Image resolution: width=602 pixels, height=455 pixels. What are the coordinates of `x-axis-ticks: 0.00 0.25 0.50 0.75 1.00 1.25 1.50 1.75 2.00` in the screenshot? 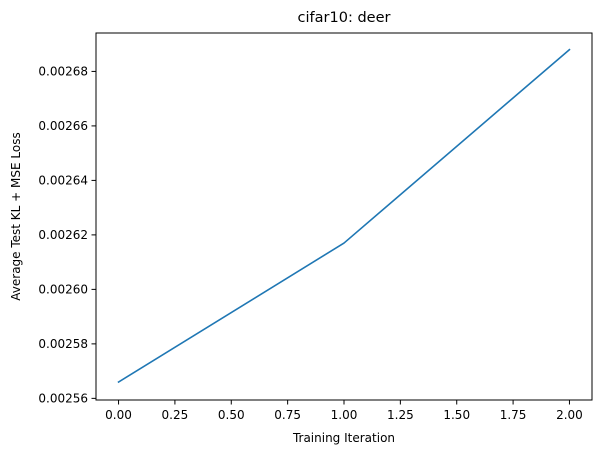 It's located at (344, 411).